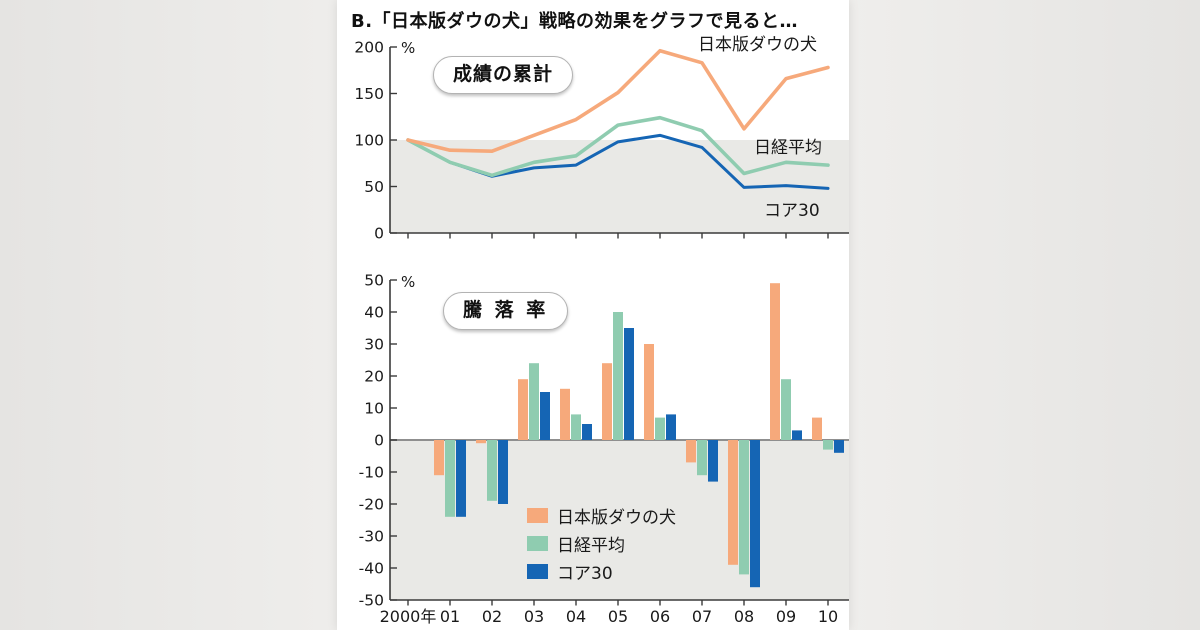 The width and height of the screenshot is (1200, 630). I want to click on series-label-dow: 日本版ダウの犬, so click(757, 45).